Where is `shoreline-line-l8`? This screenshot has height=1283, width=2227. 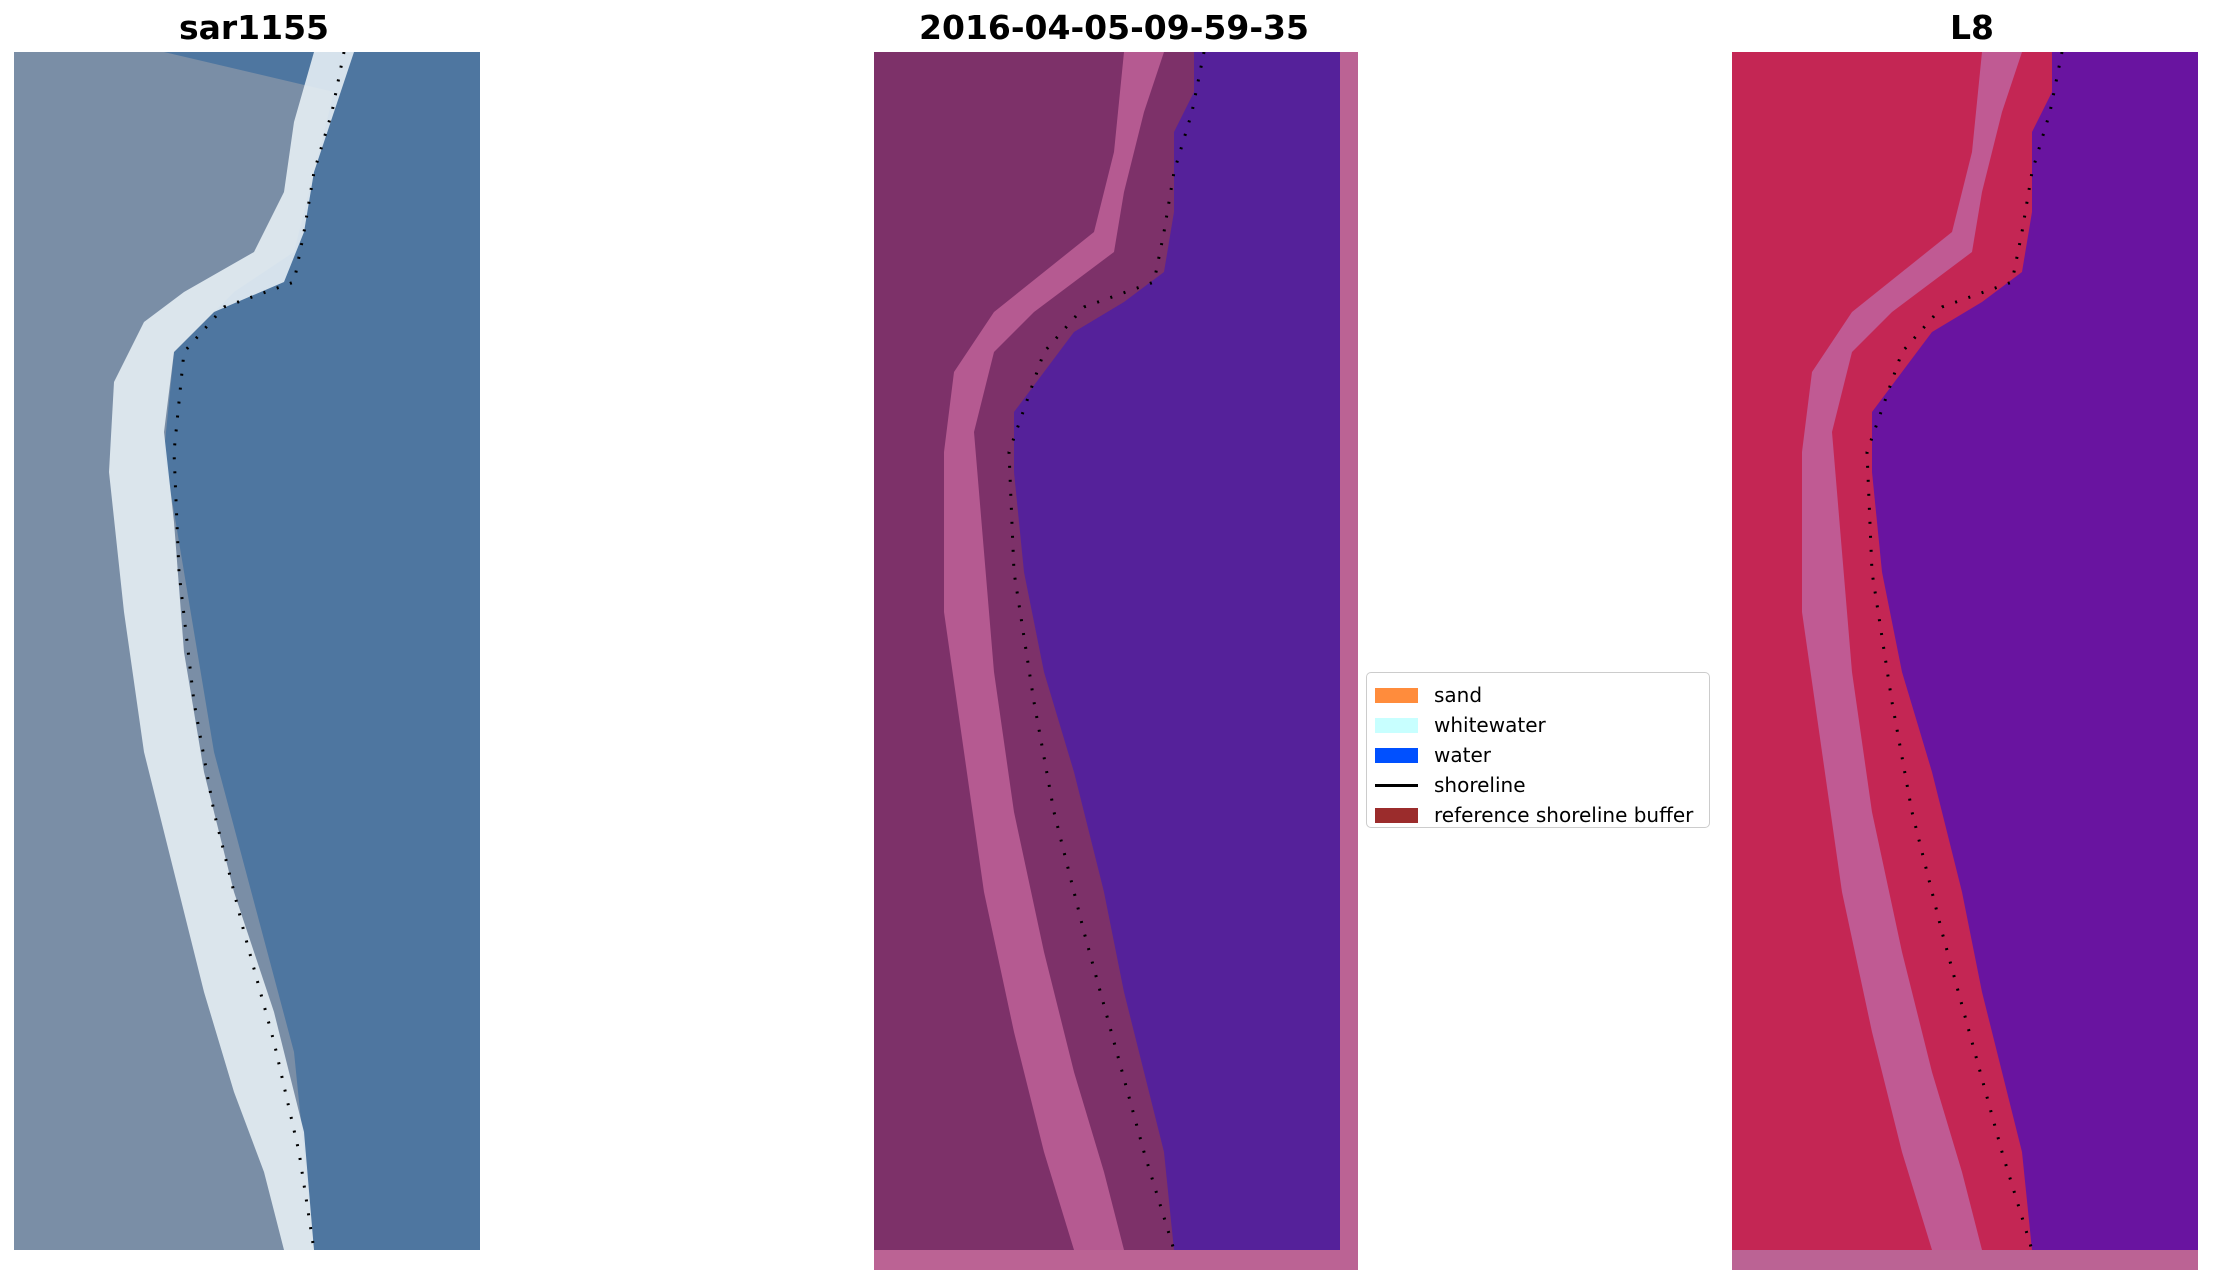
shoreline-line-l8 is located at coordinates (1964, 651).